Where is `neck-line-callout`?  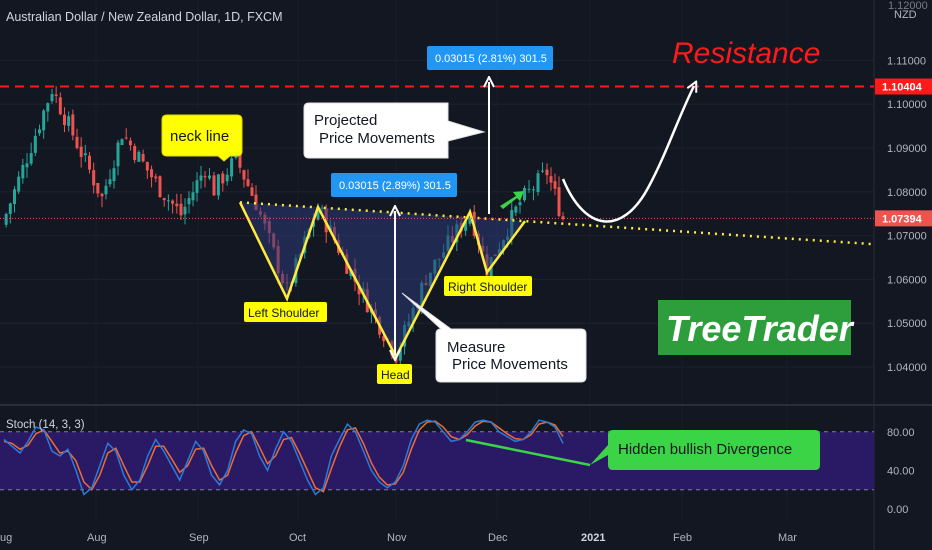 neck-line-callout is located at coordinates (202, 138).